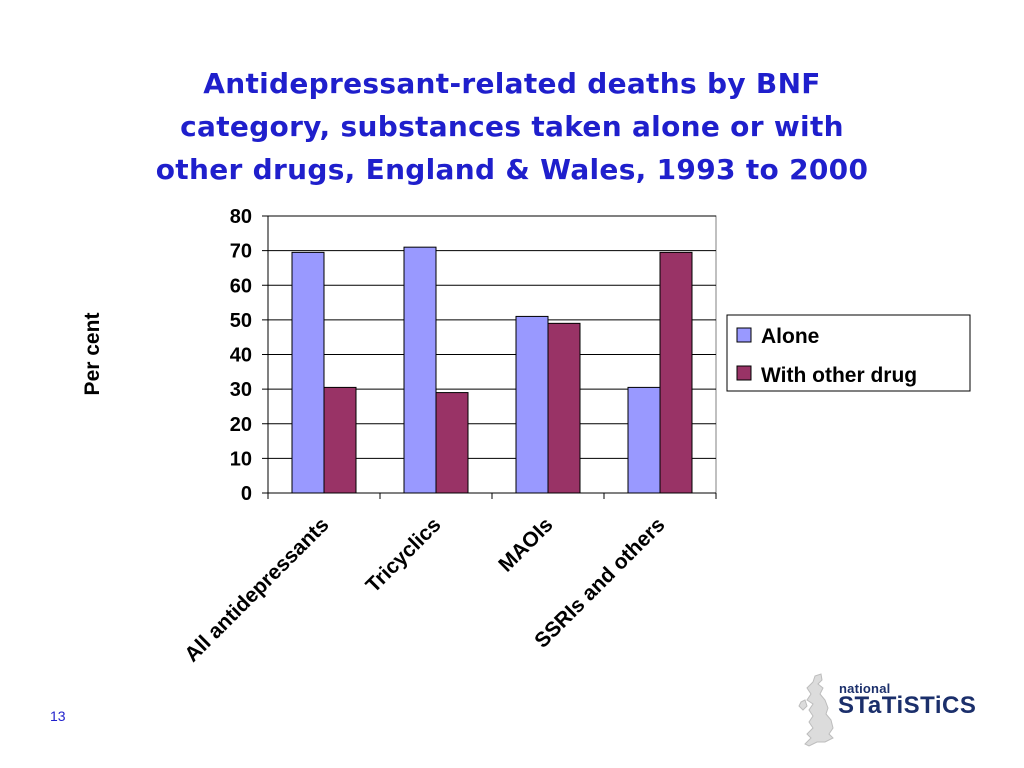  I want to click on legend-label-alone: Alone, so click(790, 336).